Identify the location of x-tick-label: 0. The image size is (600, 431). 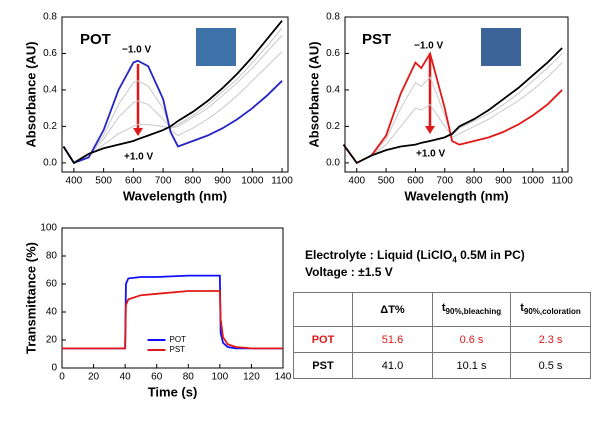
(62, 377).